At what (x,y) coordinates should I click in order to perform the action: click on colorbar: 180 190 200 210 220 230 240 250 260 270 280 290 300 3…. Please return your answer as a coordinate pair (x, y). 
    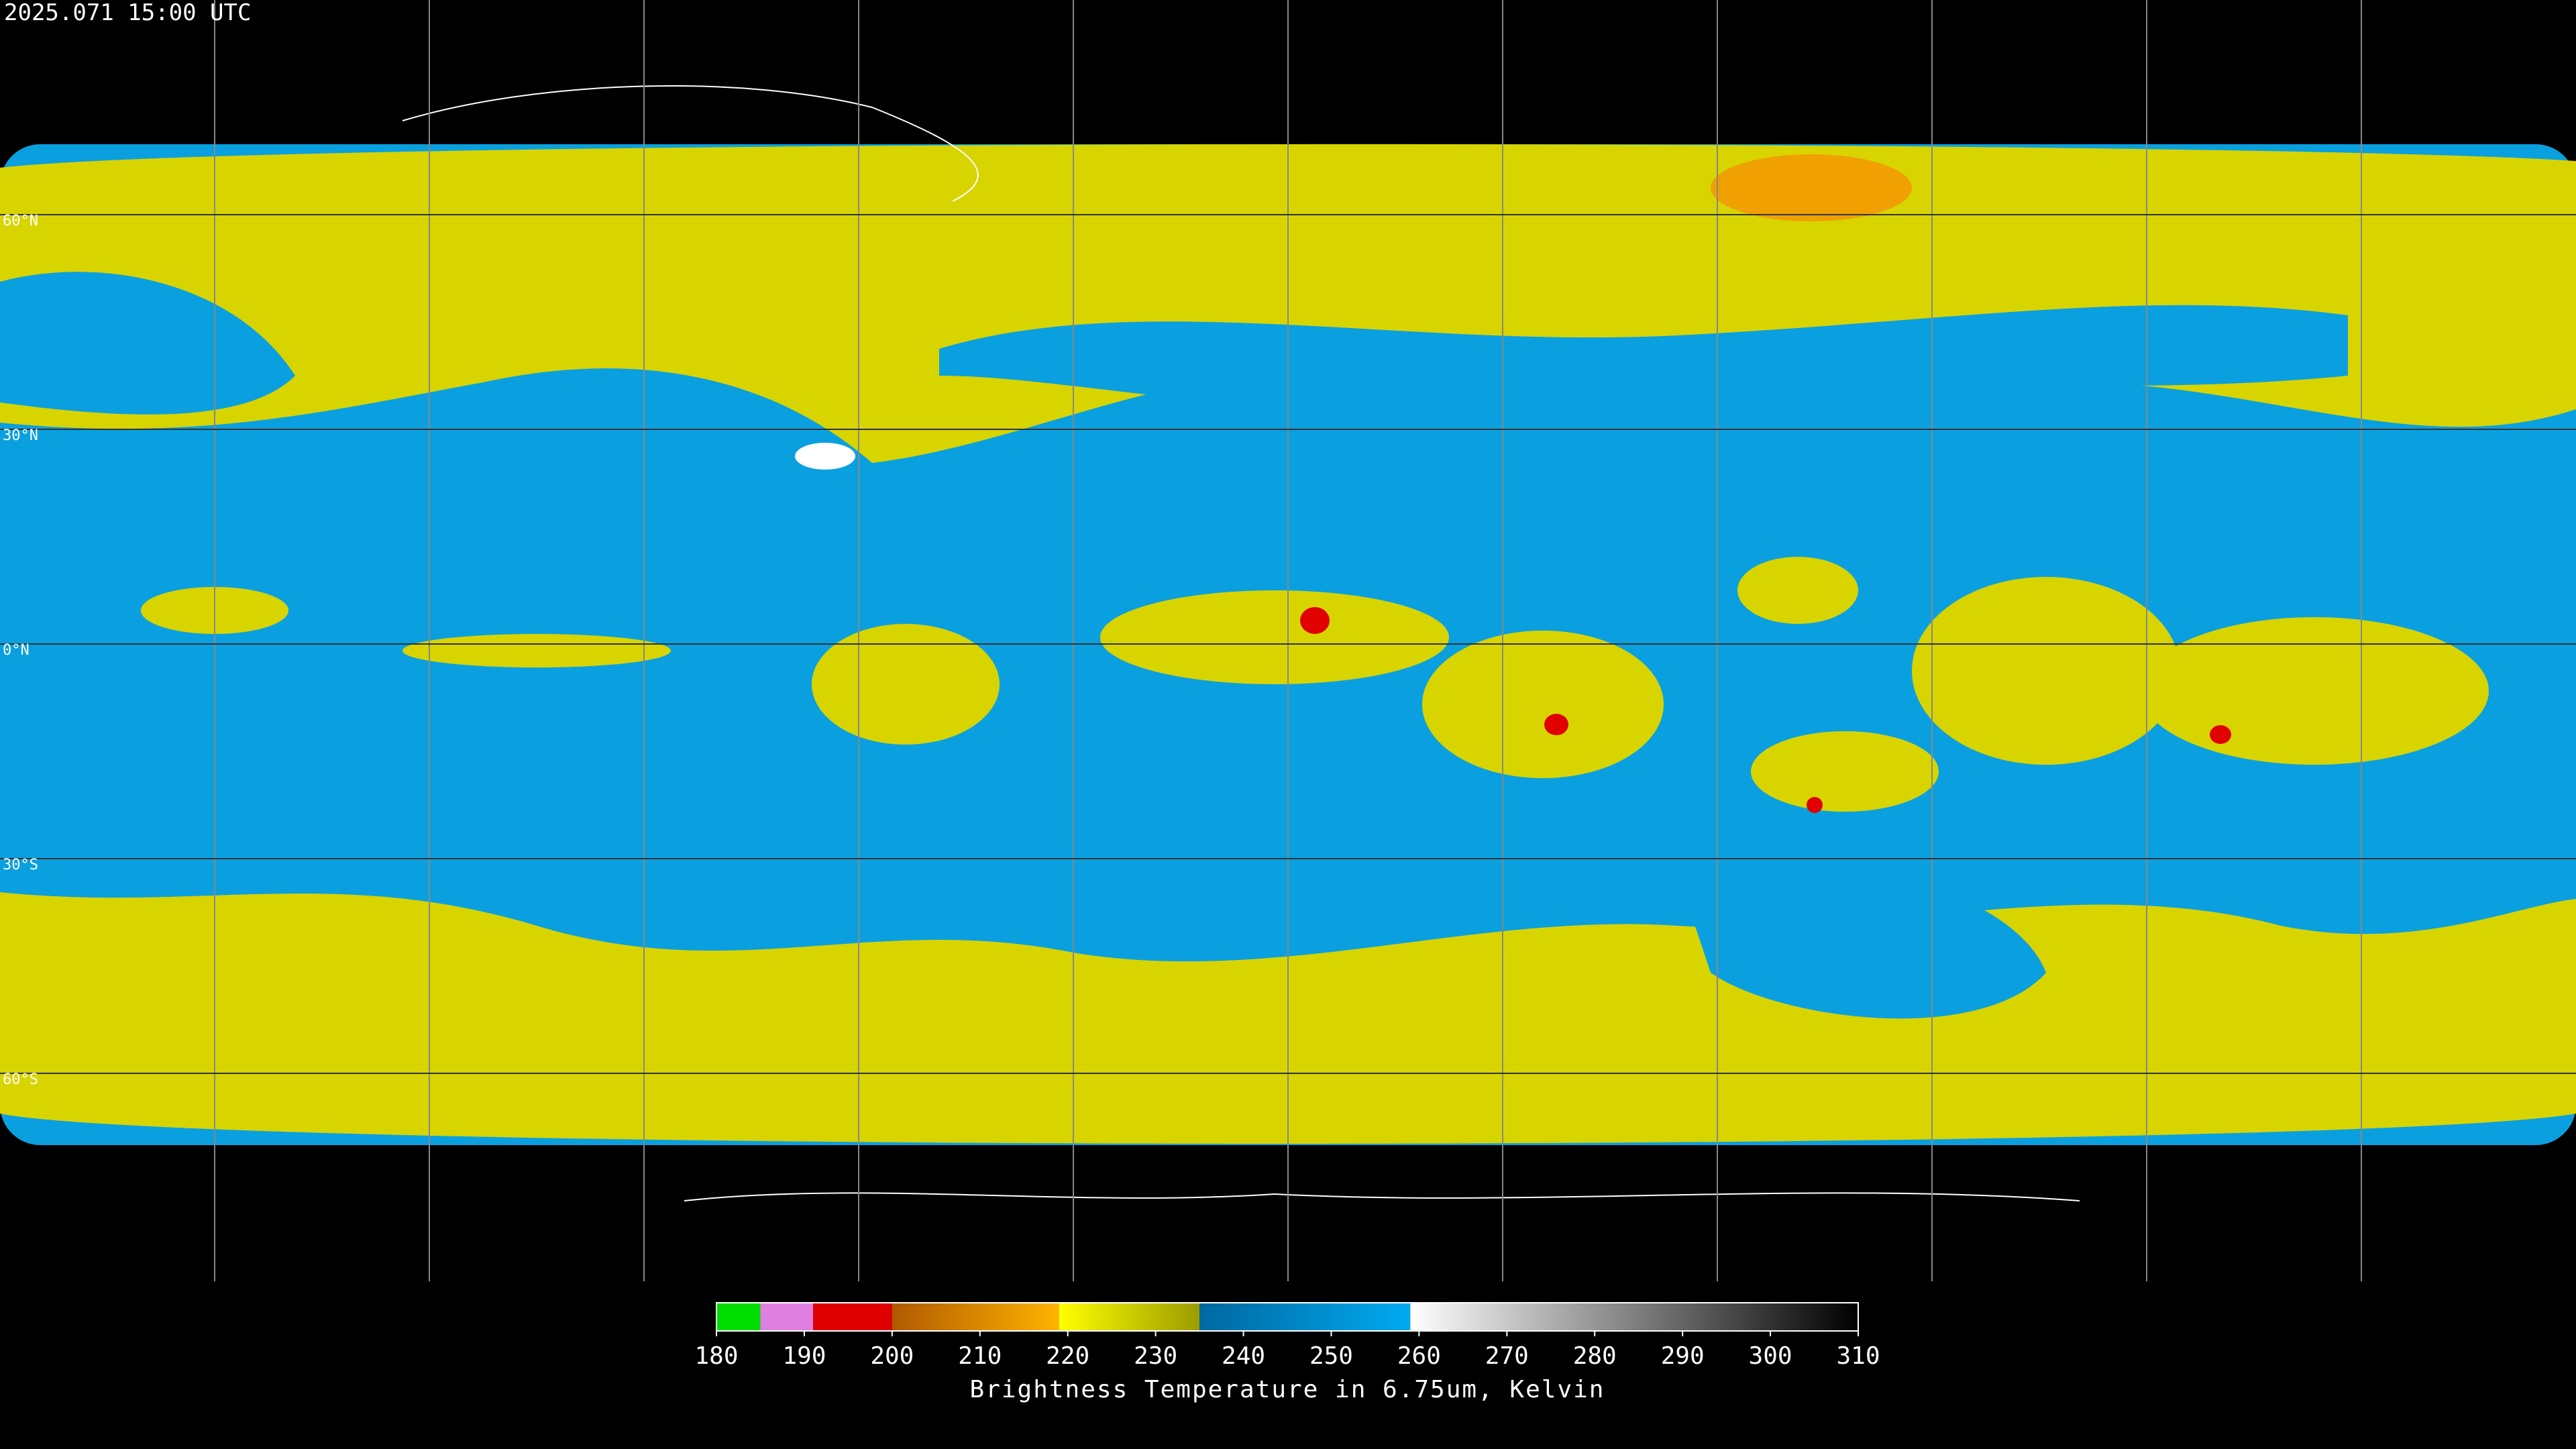
    Looking at the image, I should click on (1287, 1336).